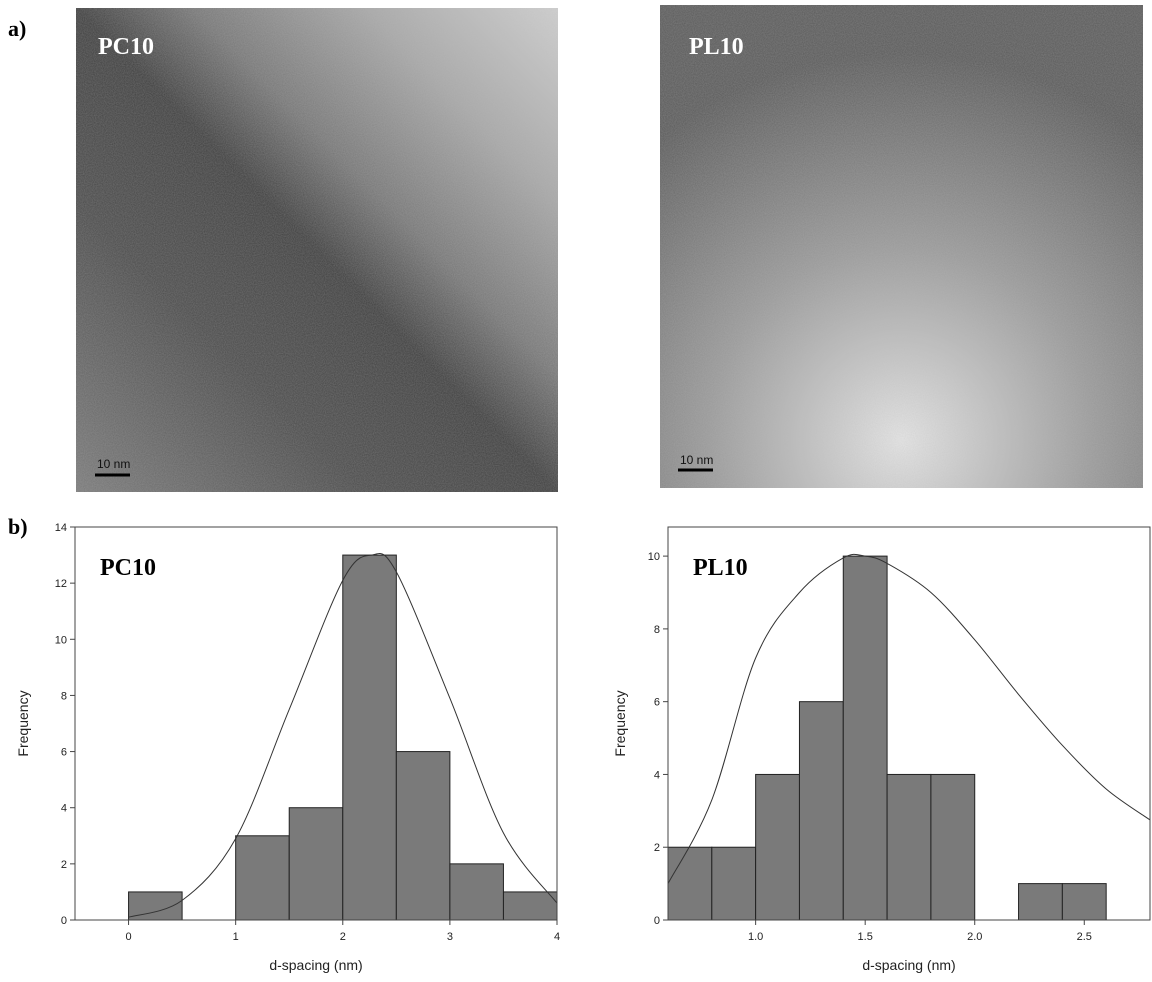  Describe the element at coordinates (61, 528) in the screenshot. I see `y-tick-label: 14` at that location.